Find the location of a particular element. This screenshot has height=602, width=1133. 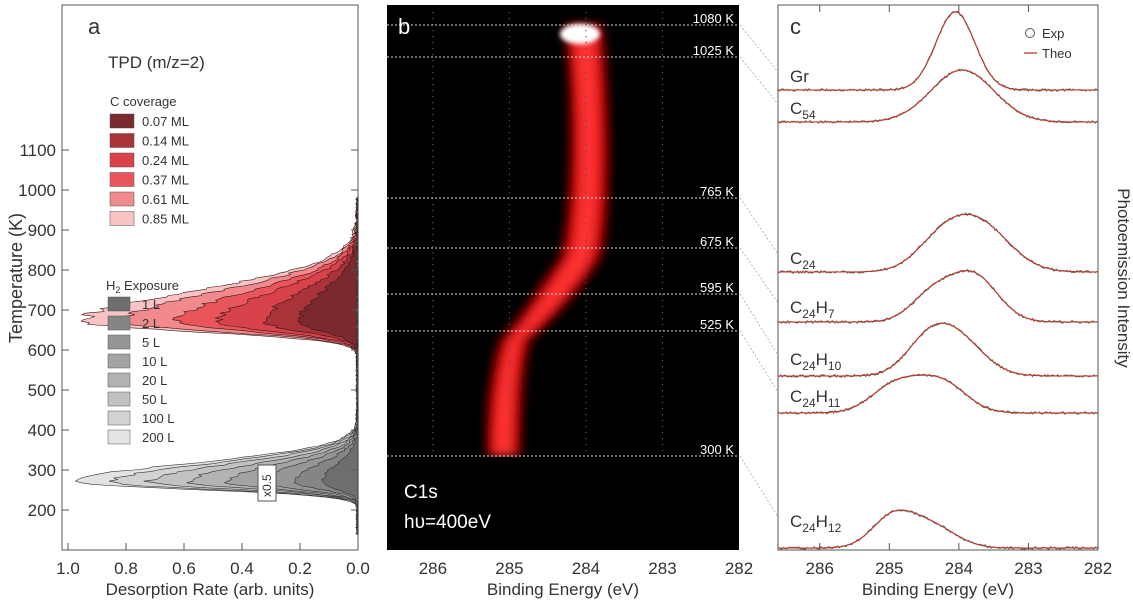

xtick-label: 283 is located at coordinates (662, 568).